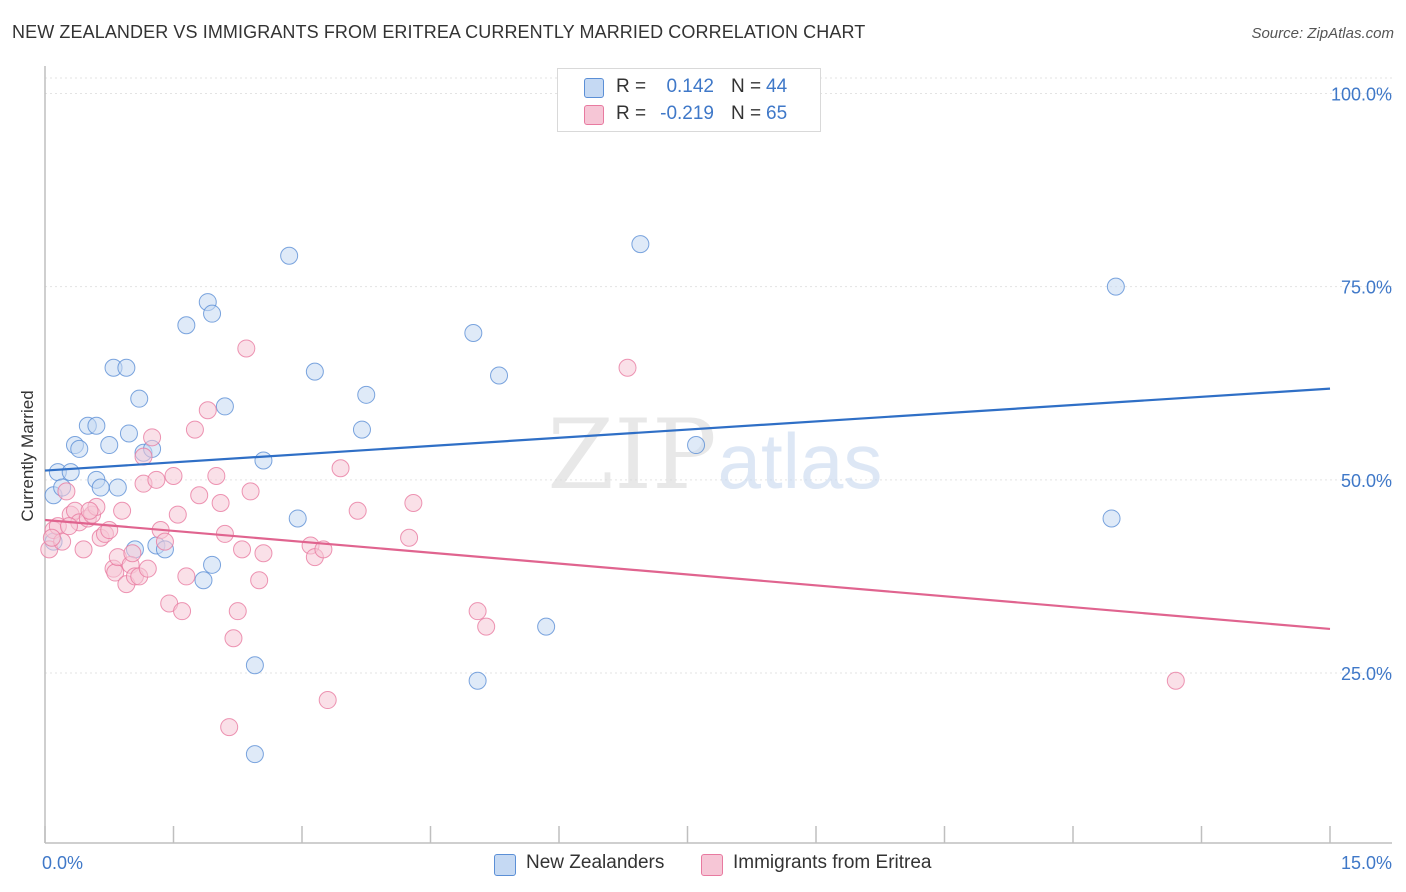 The height and width of the screenshot is (892, 1406). I want to click on watermark-zip: ZIP, so click(631, 455).